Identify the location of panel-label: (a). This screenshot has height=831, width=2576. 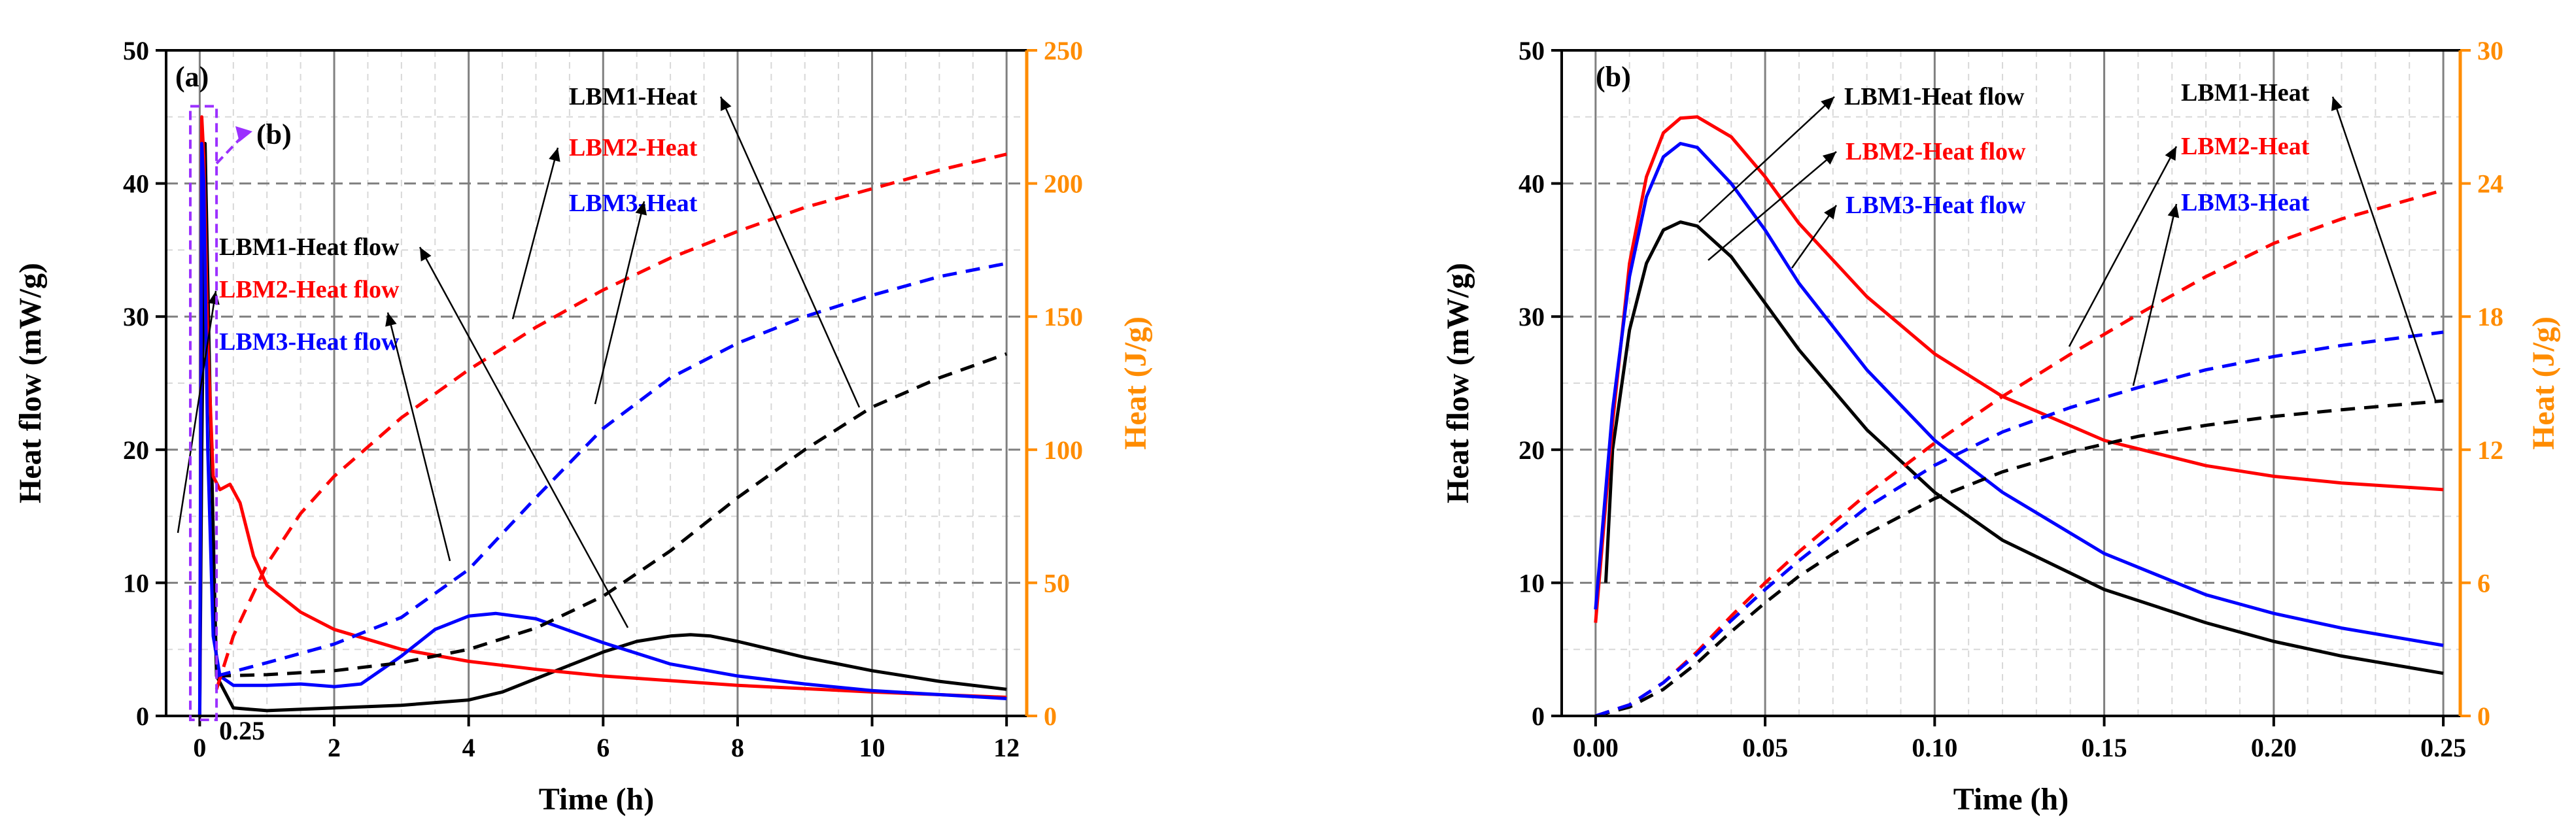
(192, 77).